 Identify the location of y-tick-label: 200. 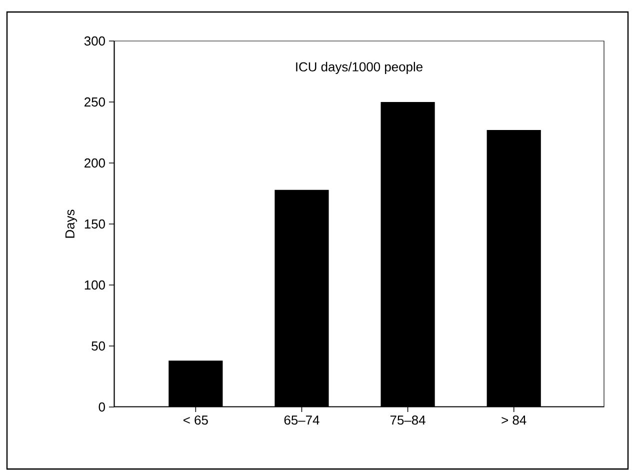
(94, 163).